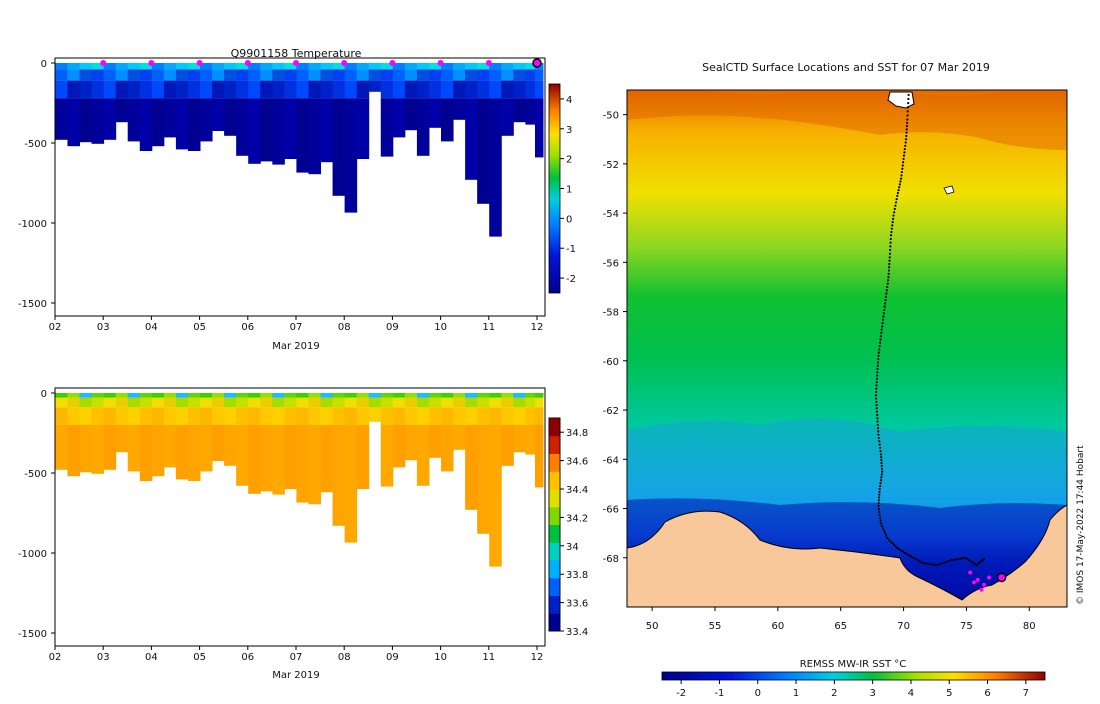 The height and width of the screenshot is (704, 1100). Describe the element at coordinates (554, 188) in the screenshot. I see `temperature-colorbar` at that location.